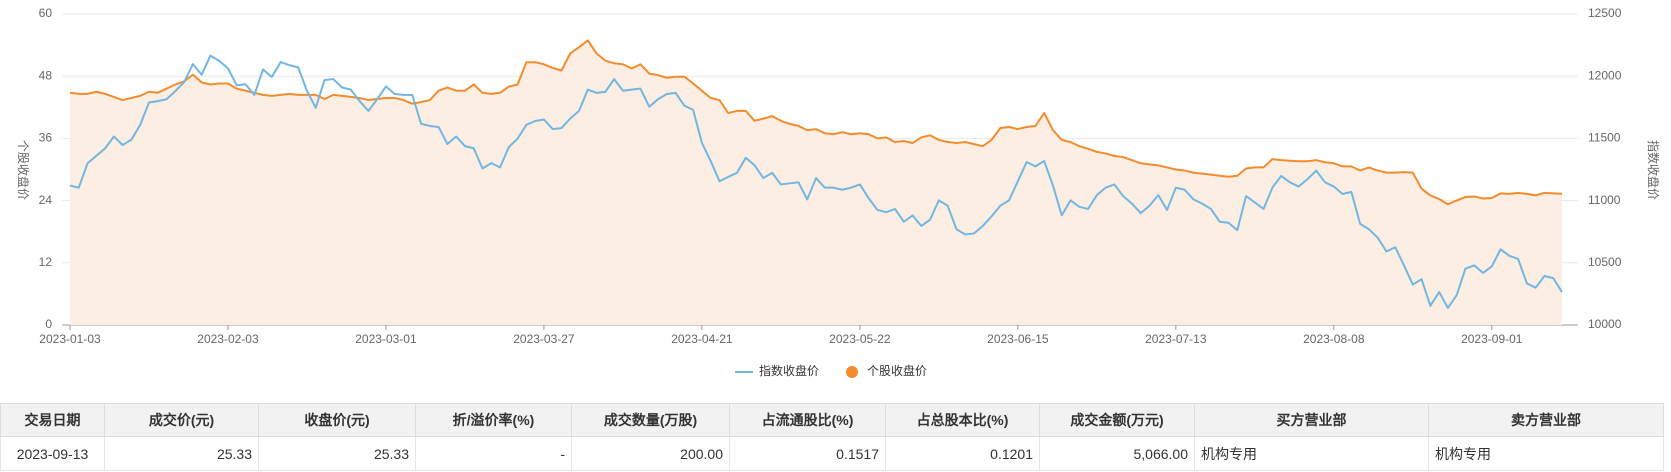 This screenshot has width=1671, height=472. Describe the element at coordinates (789, 370) in the screenshot. I see `legend-label: 指数收盘价` at that location.